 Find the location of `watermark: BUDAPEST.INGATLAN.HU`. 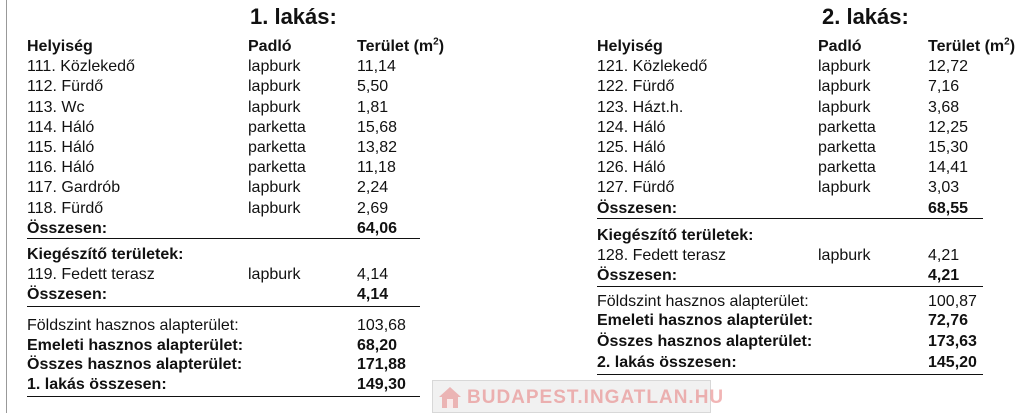

watermark: BUDAPEST.INGATLAN.HU is located at coordinates (577, 396).